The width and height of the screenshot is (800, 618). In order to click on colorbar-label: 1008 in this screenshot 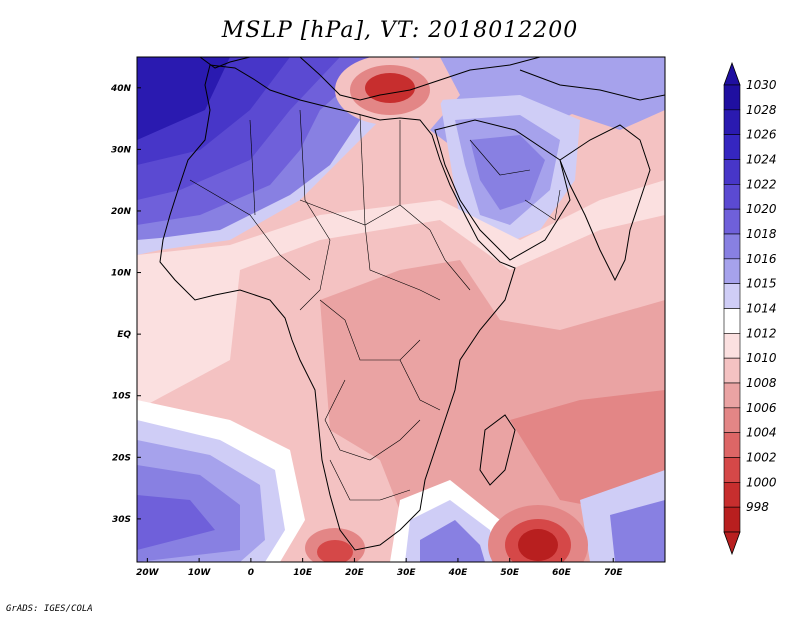, I will do `click(761, 383)`.